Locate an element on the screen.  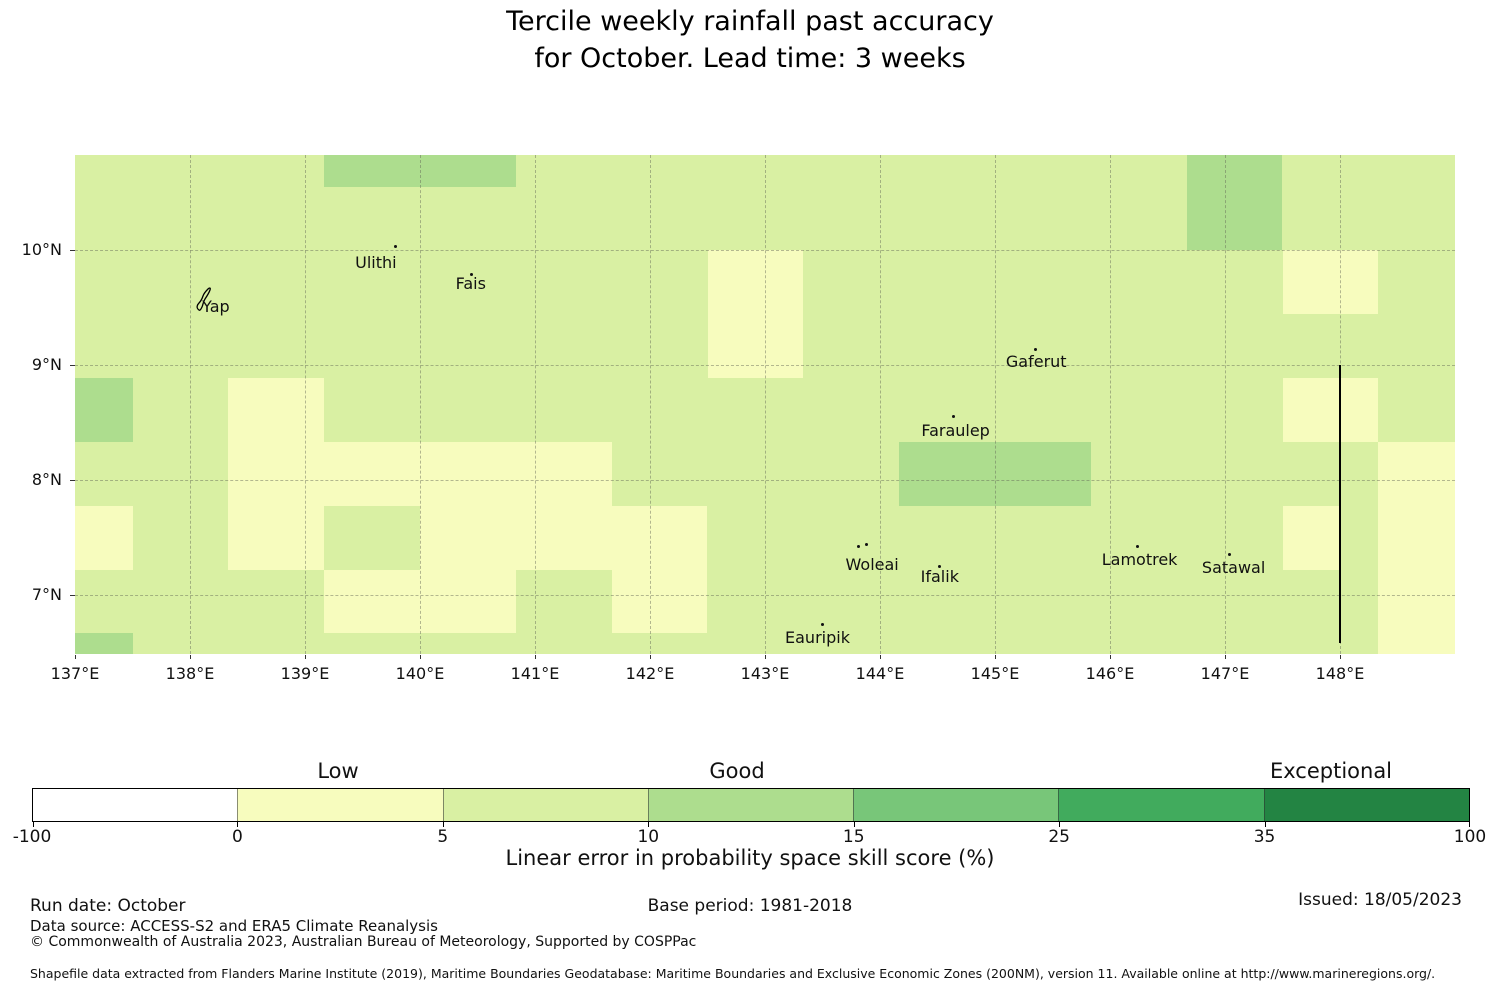
x-tick-label: 140°E is located at coordinates (420, 673).